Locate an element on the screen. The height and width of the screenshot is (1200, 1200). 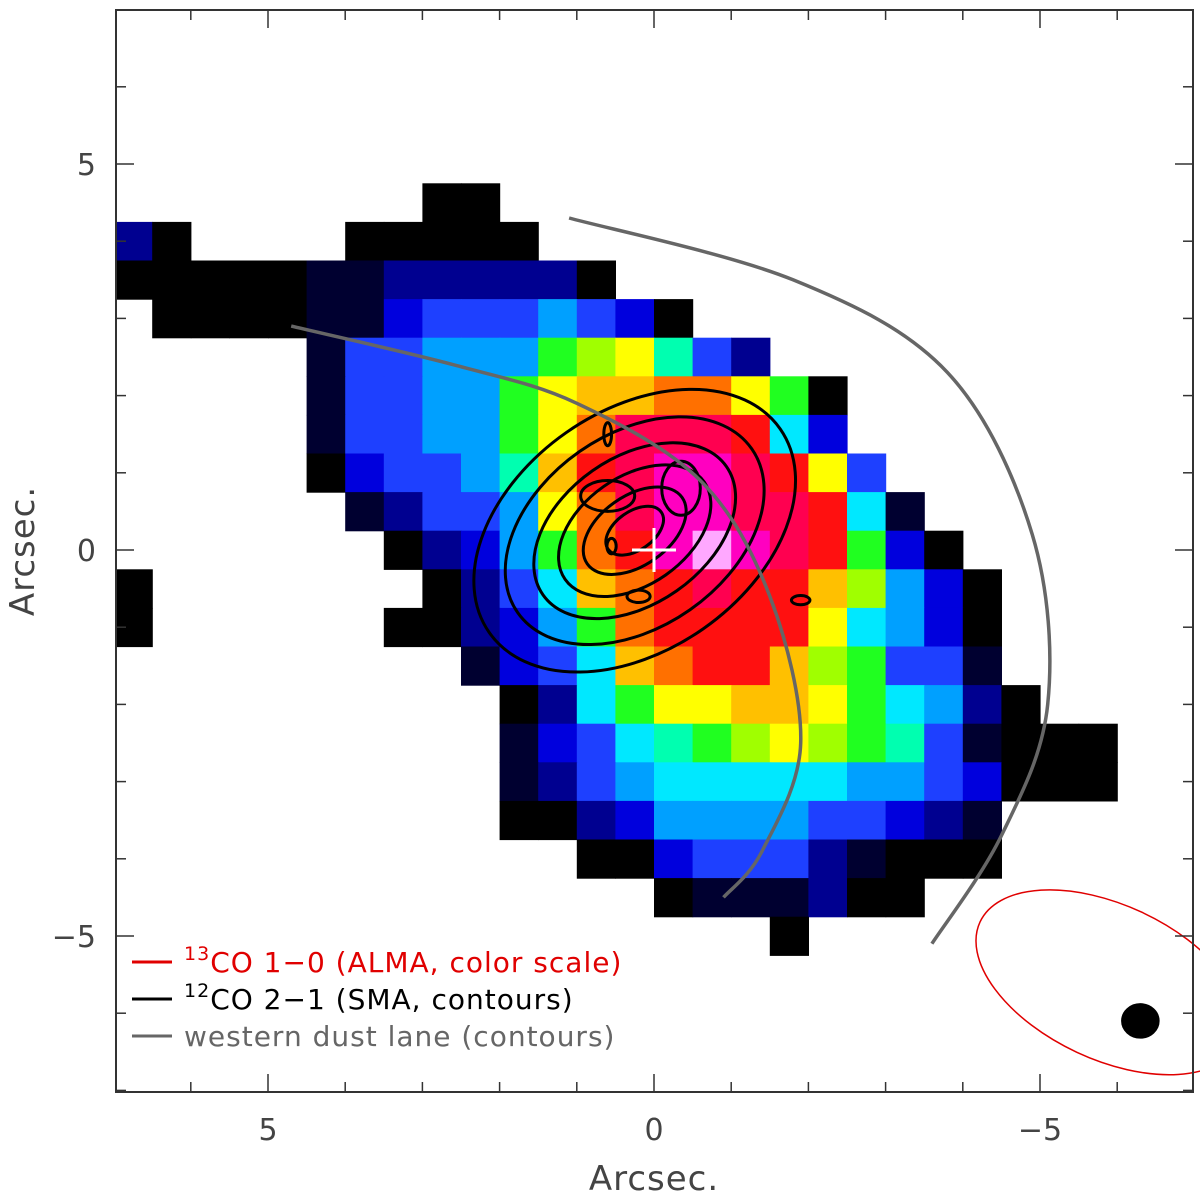
legend-entry: 12CO 2−1 (SMA, contours) is located at coordinates (379, 998).